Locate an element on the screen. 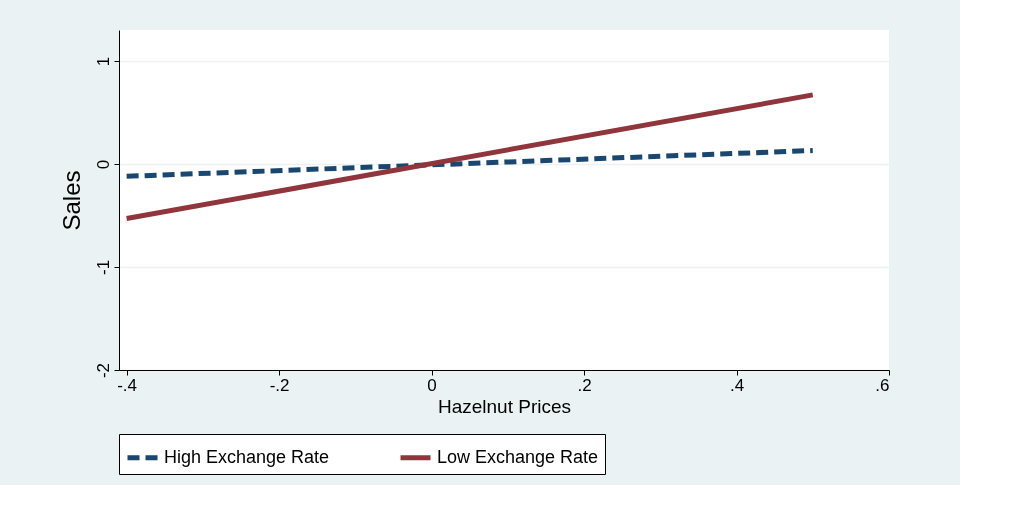 The width and height of the screenshot is (1012, 523). legend-label: High Exchange Rate is located at coordinates (247, 456).